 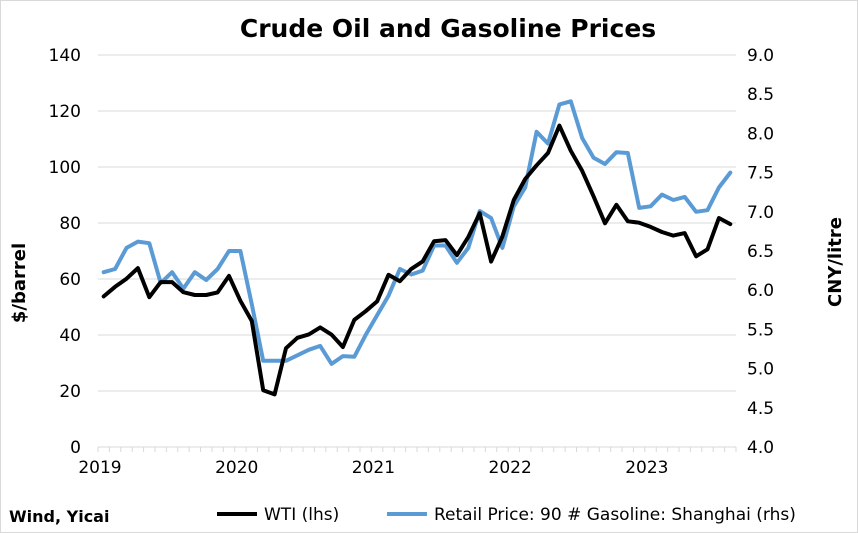 I want to click on x-axis: 2019 2020 2021 2022 2023, so click(x=407, y=462).